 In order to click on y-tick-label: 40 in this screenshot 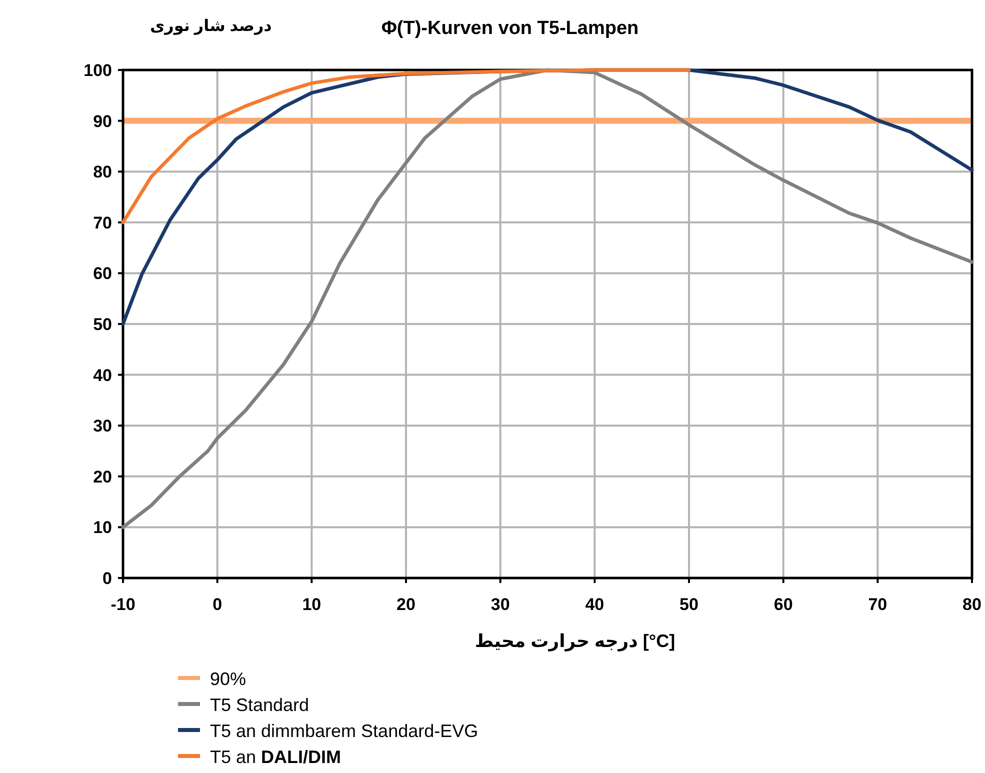, I will do `click(102, 375)`.